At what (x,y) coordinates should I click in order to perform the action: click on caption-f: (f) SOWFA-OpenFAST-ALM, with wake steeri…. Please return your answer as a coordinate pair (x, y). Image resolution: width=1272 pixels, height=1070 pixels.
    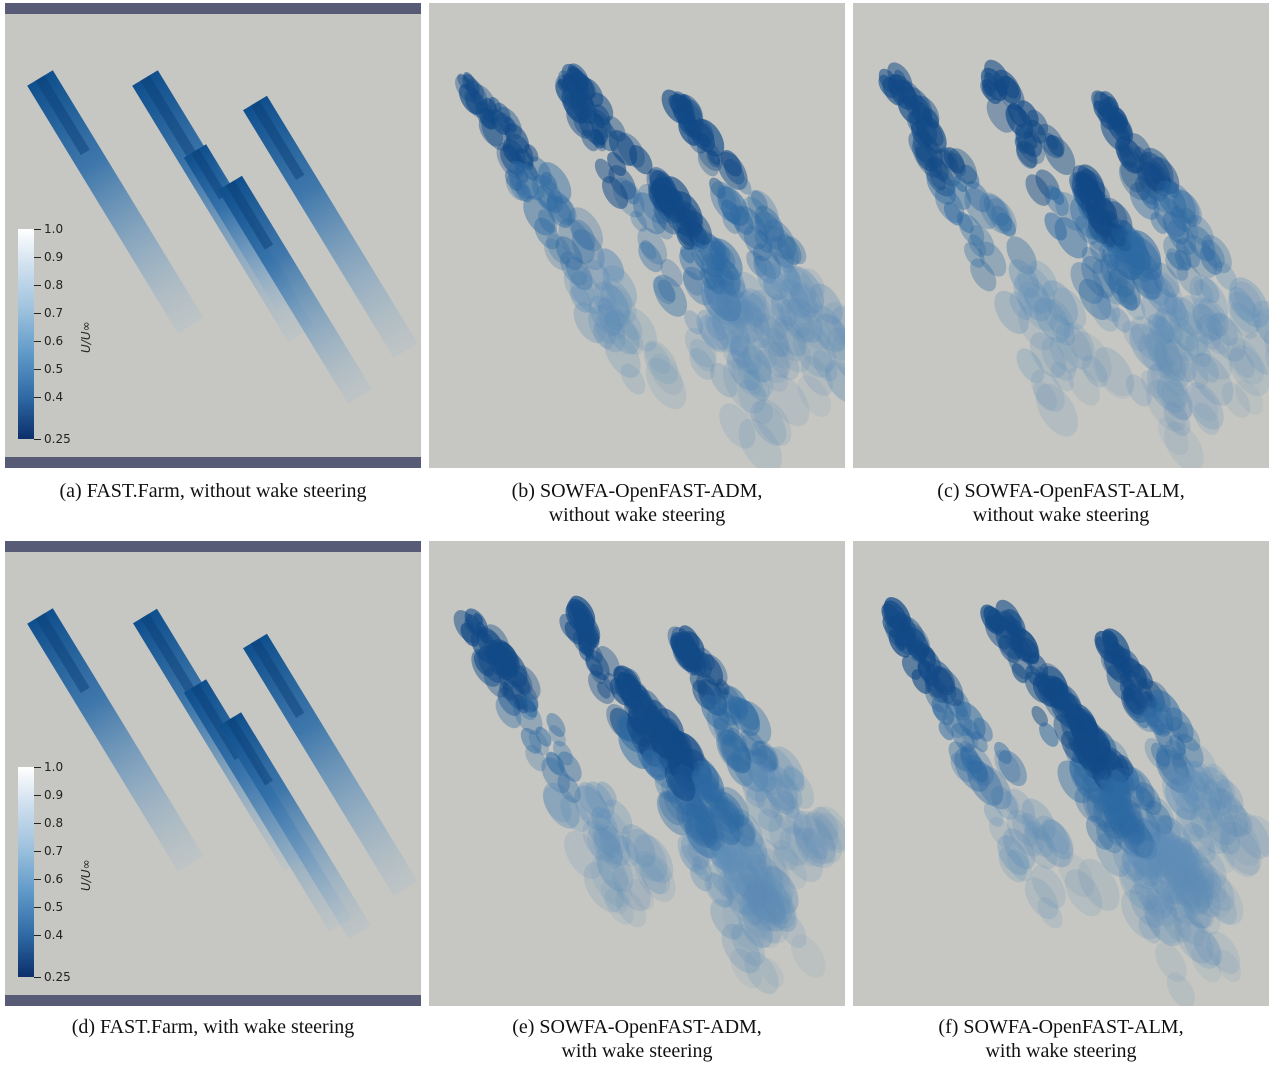
    Looking at the image, I should click on (1061, 1039).